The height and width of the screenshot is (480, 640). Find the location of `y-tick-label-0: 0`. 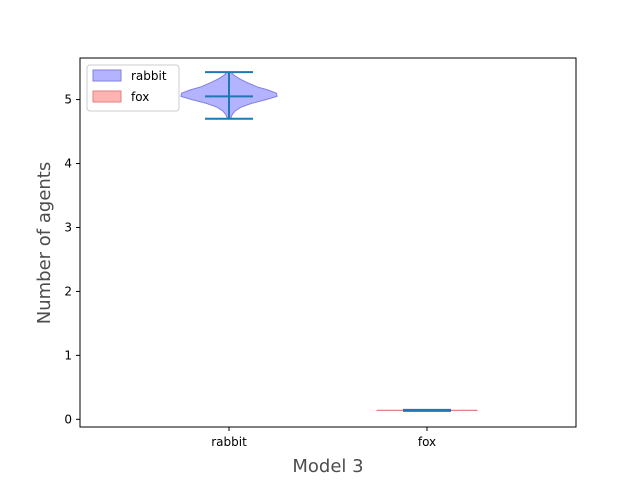

y-tick-label-0: 0 is located at coordinates (68, 419).